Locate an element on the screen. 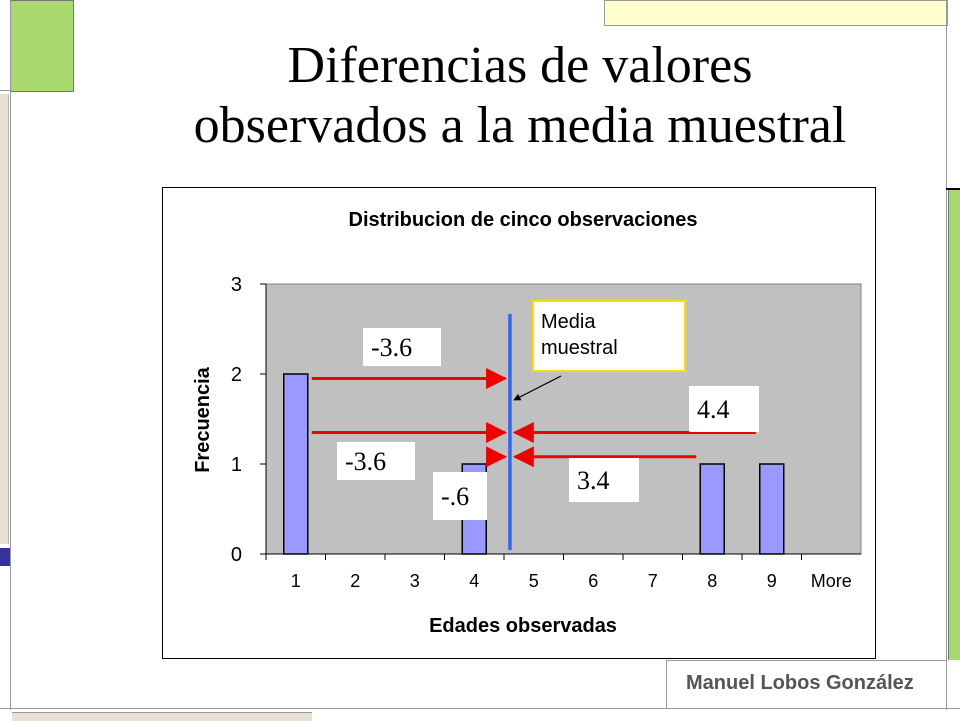 The height and width of the screenshot is (721, 960). deviation-label-2-box is located at coordinates (376, 461).